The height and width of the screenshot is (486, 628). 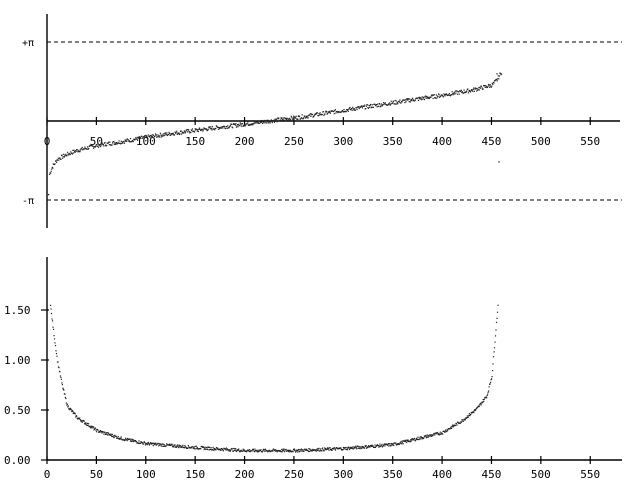 What do you see at coordinates (442, 474) in the screenshot?
I see `amplitude-x-tick-label: 400` at bounding box center [442, 474].